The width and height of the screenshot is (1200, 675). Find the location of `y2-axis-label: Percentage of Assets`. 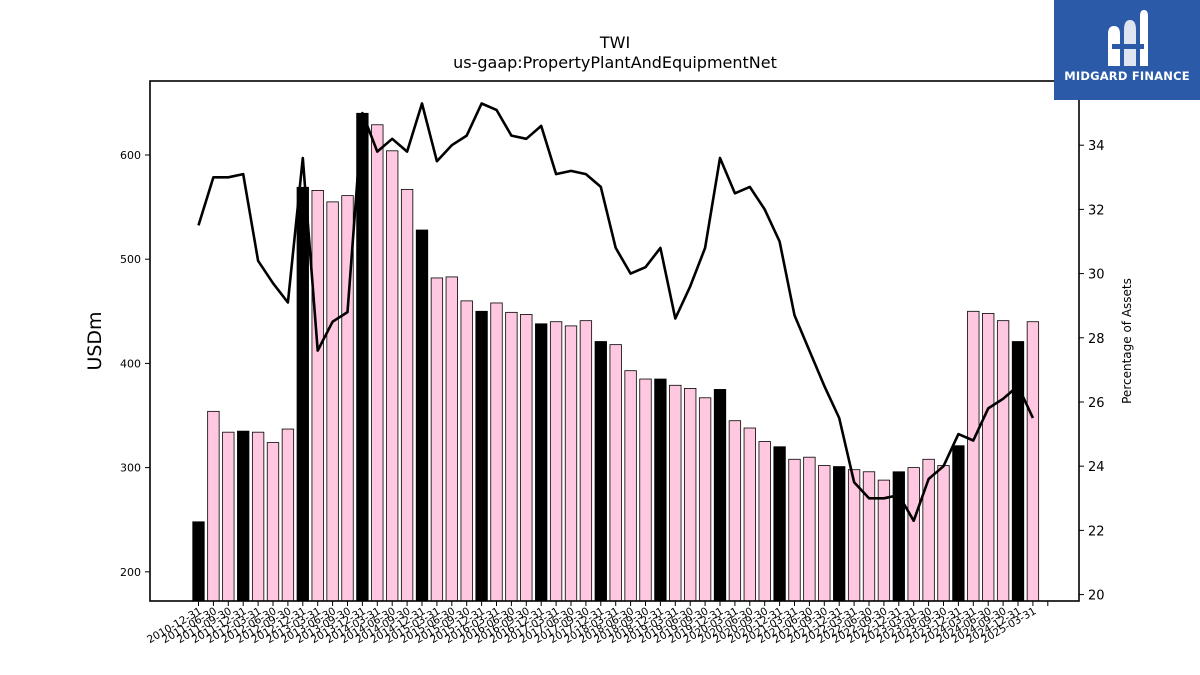

y2-axis-label: Percentage of Assets is located at coordinates (1127, 341).